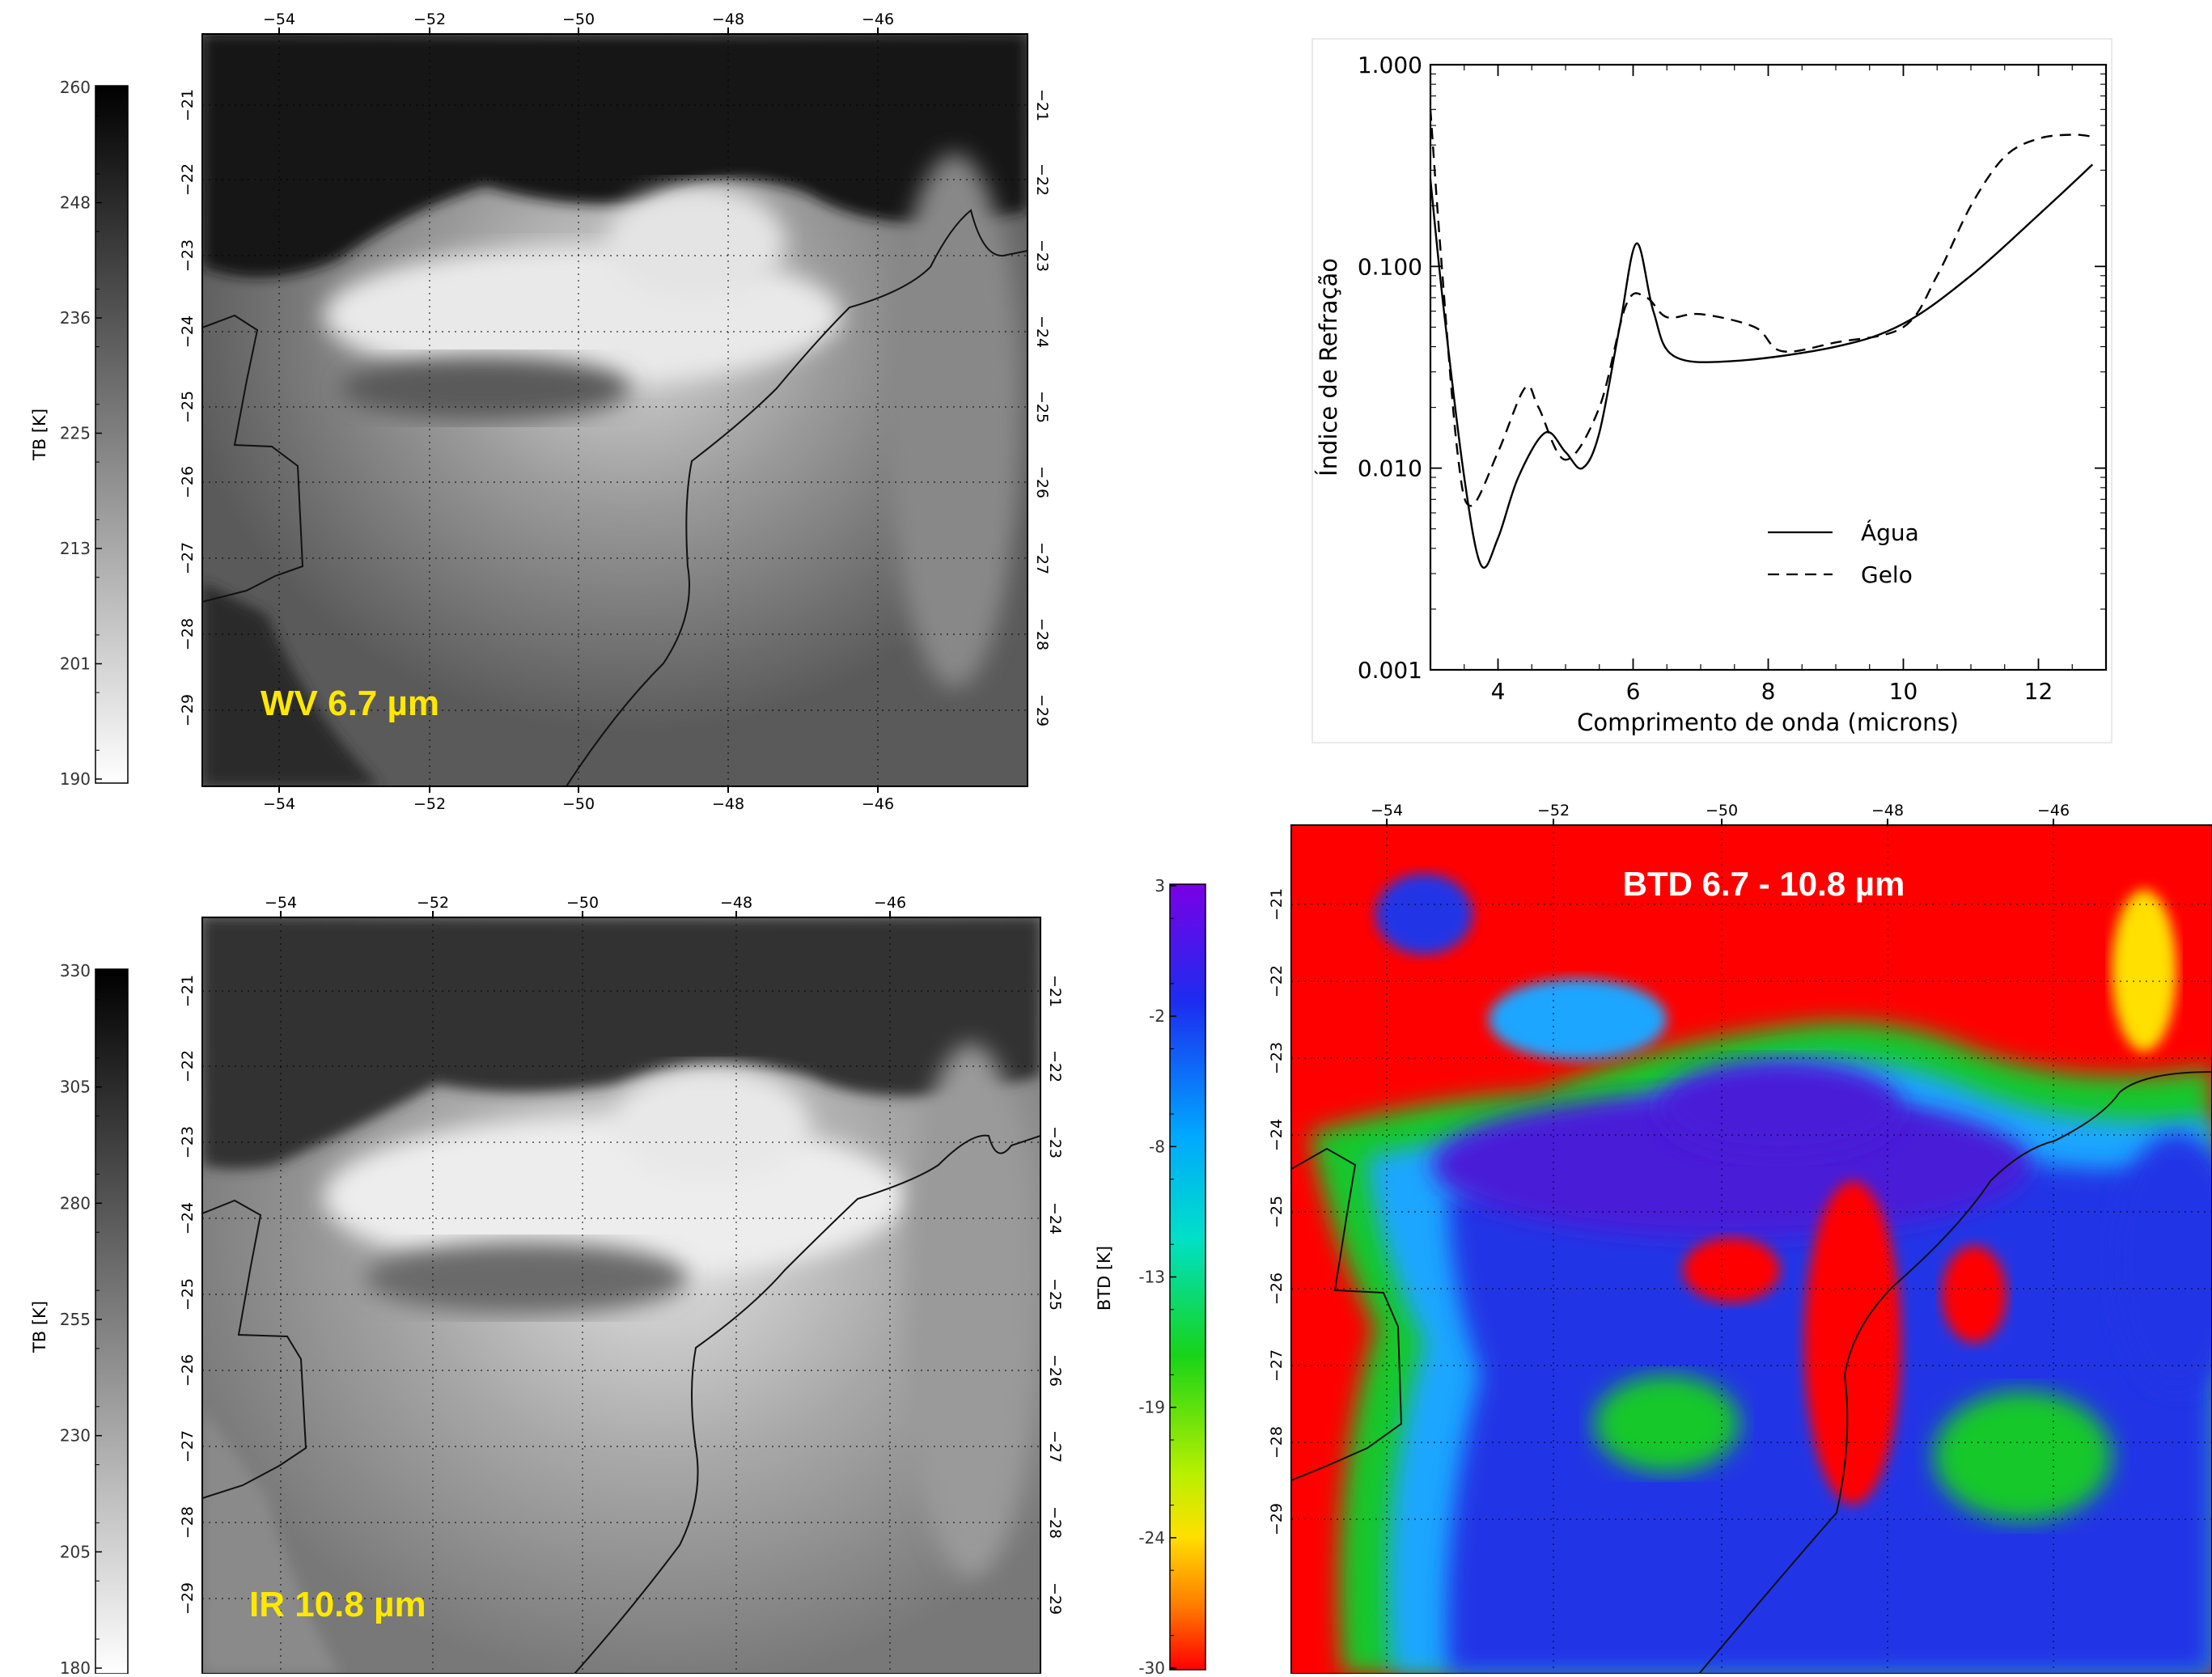  I want to click on wv-lat-ticks-left: −21 −22 −23 −24 −25 −26 −27 −28 −29, so click(188, 407).